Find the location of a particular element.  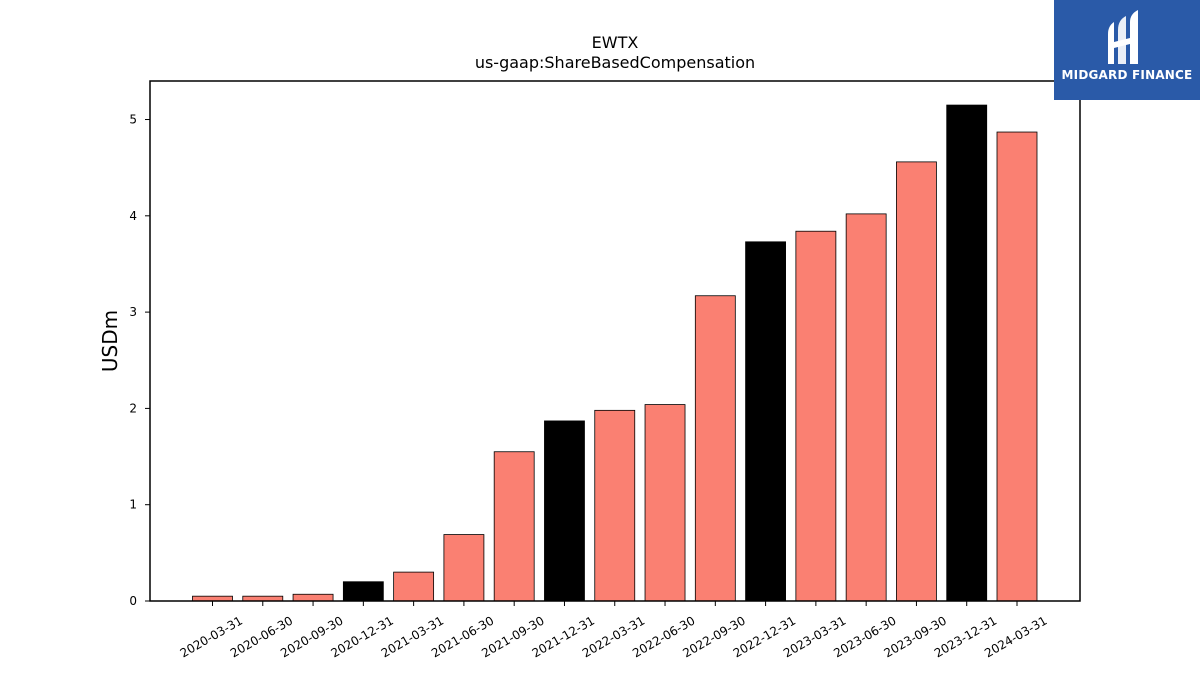

midgard-logo-icon is located at coordinates (1123, 37).